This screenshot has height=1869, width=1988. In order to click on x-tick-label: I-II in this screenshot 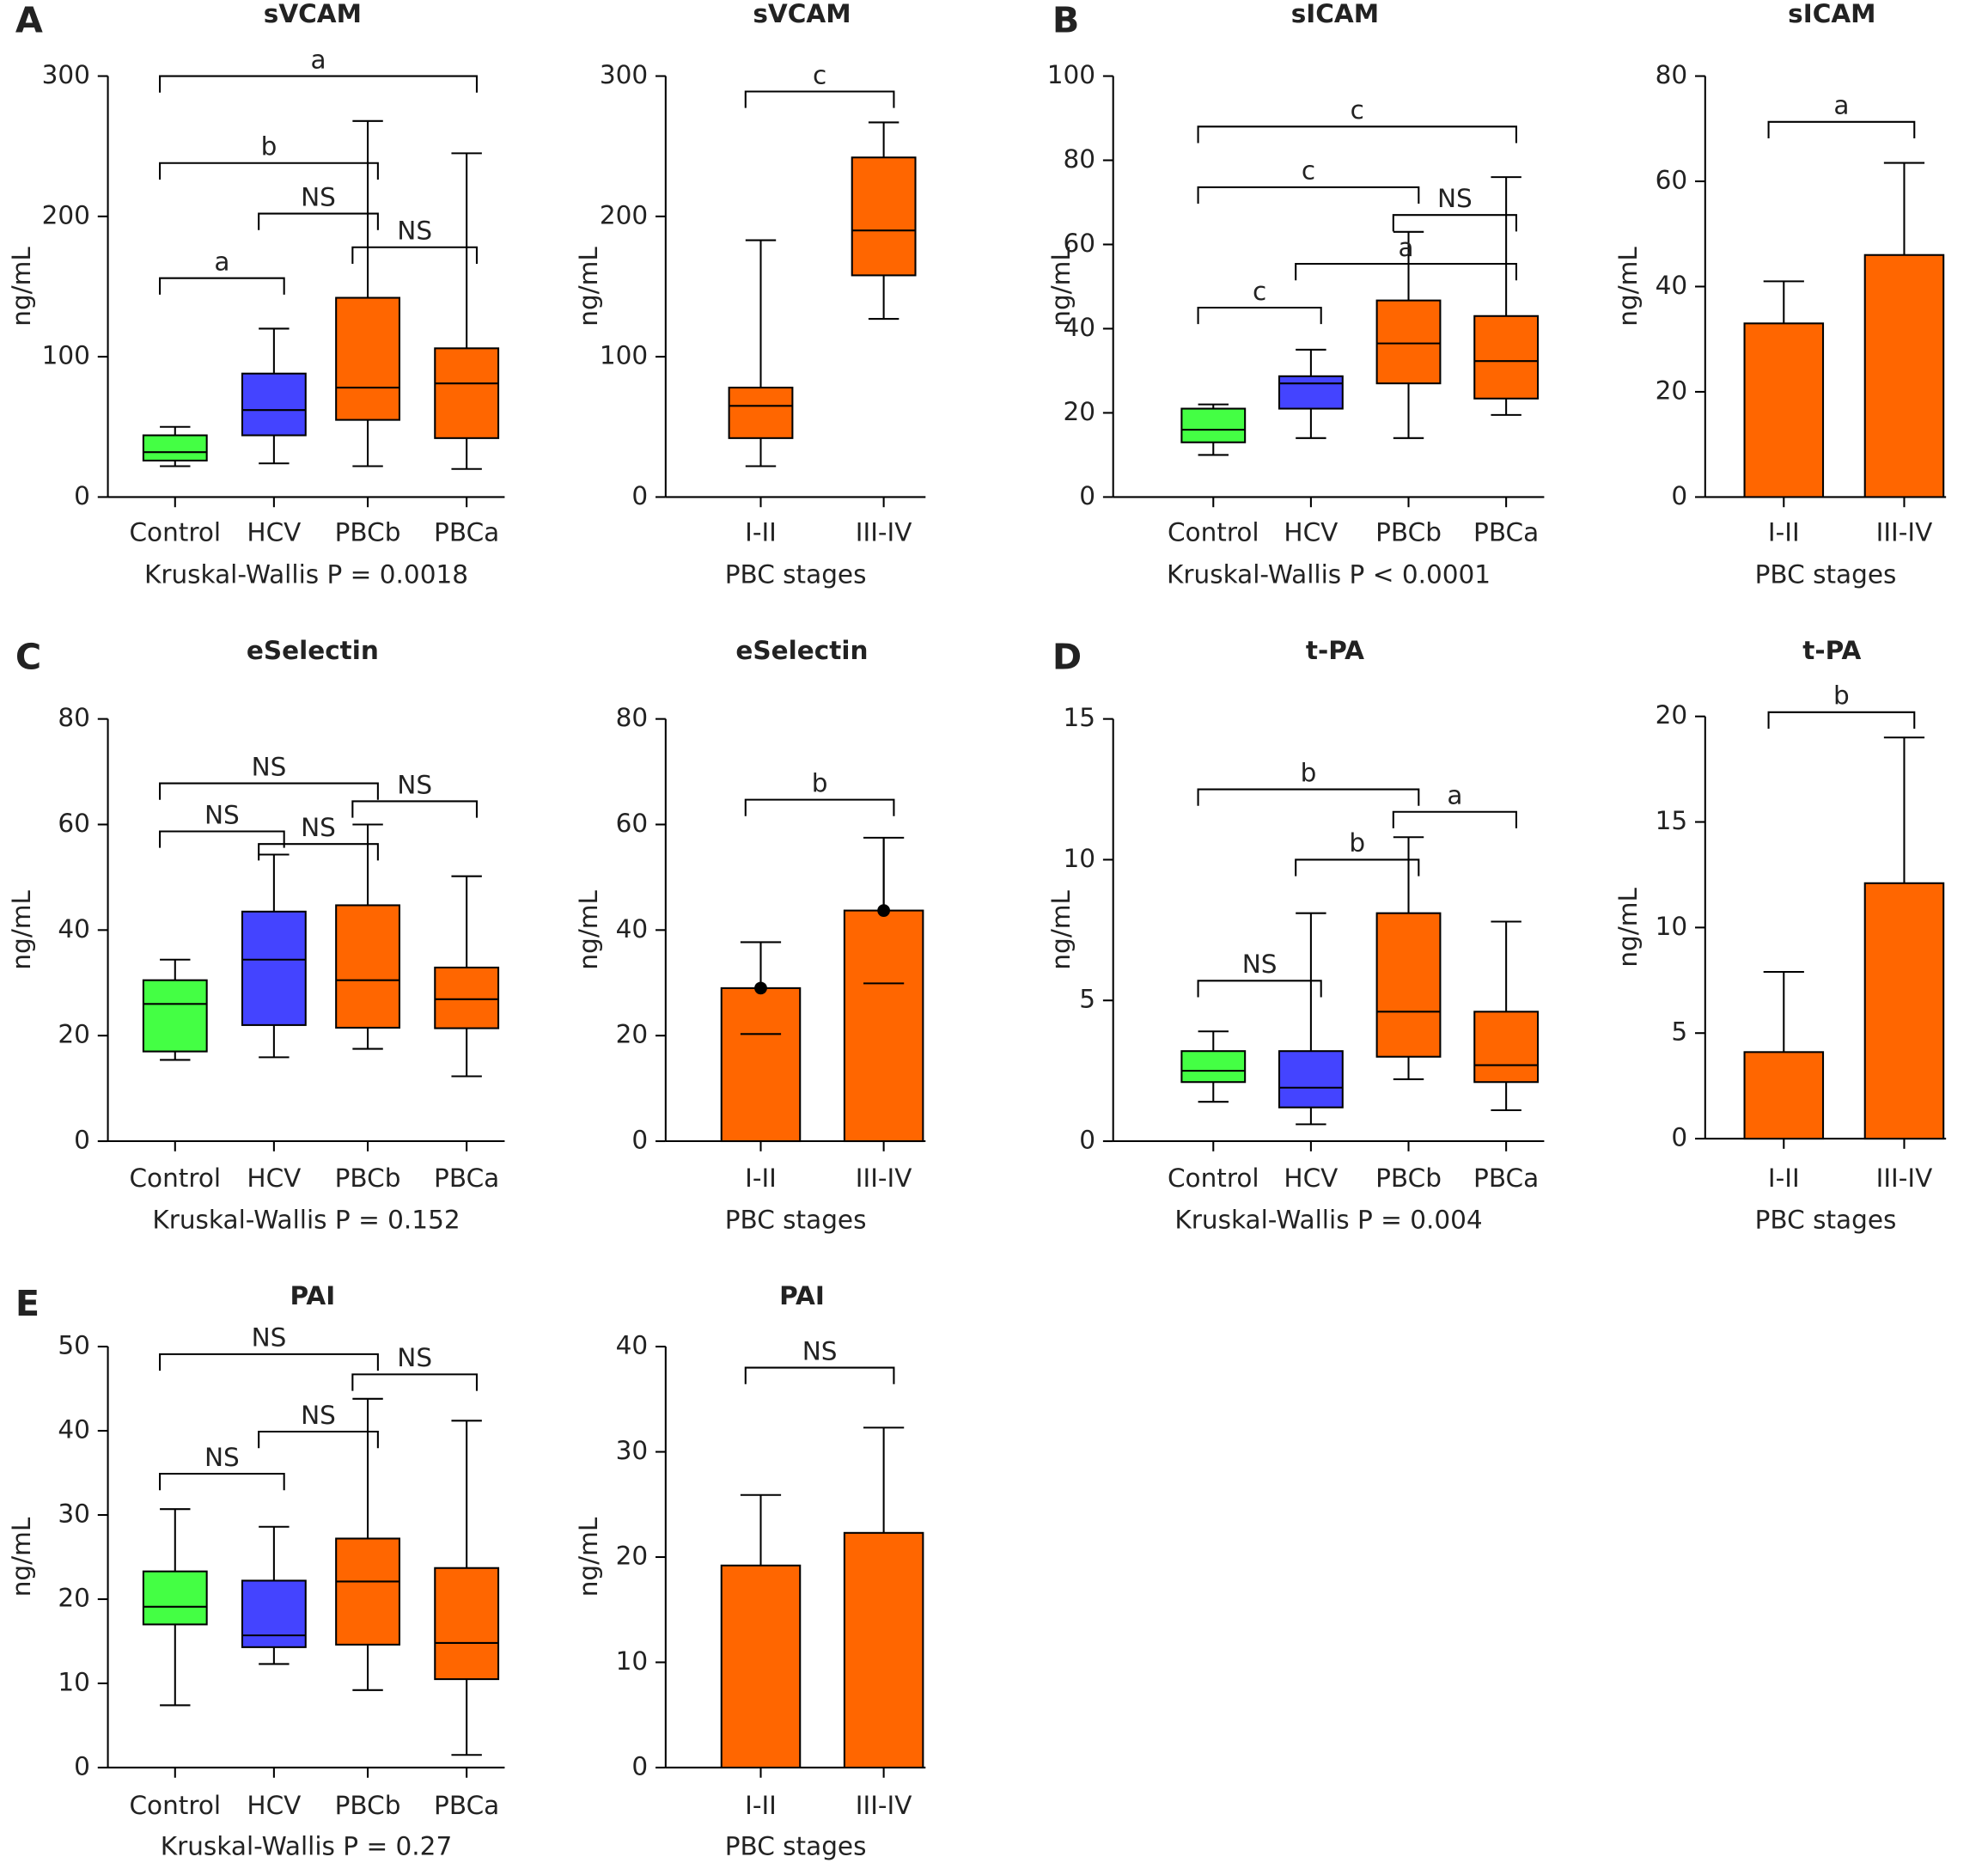, I will do `click(761, 1178)`.